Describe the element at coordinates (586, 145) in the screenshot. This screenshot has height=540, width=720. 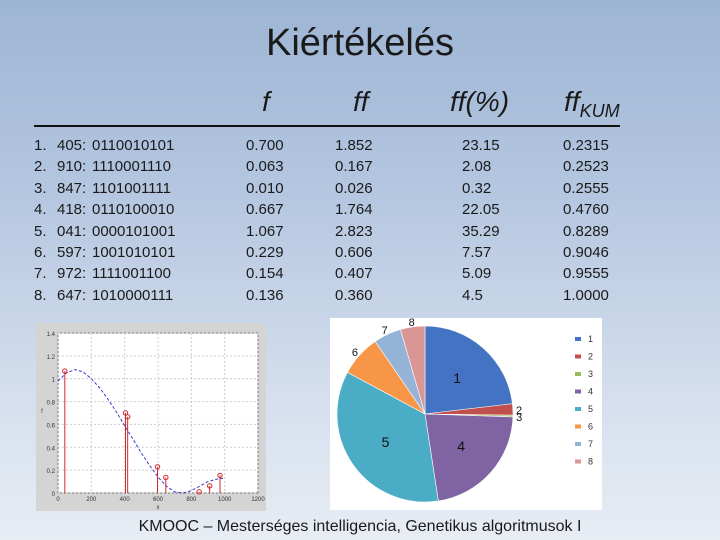
I see `table-cell-ffk: 0.2315` at that location.